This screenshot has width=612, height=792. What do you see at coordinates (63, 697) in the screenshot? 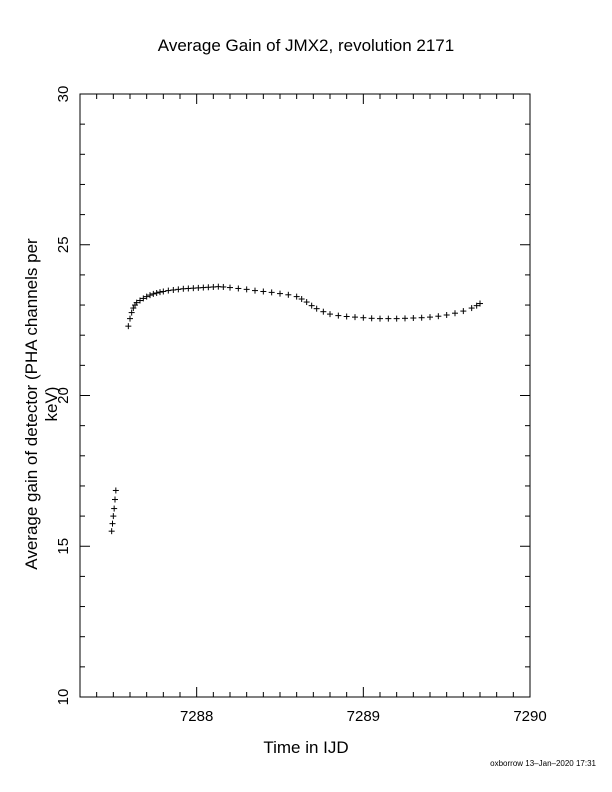
I see `y-tick-label: 10` at bounding box center [63, 697].